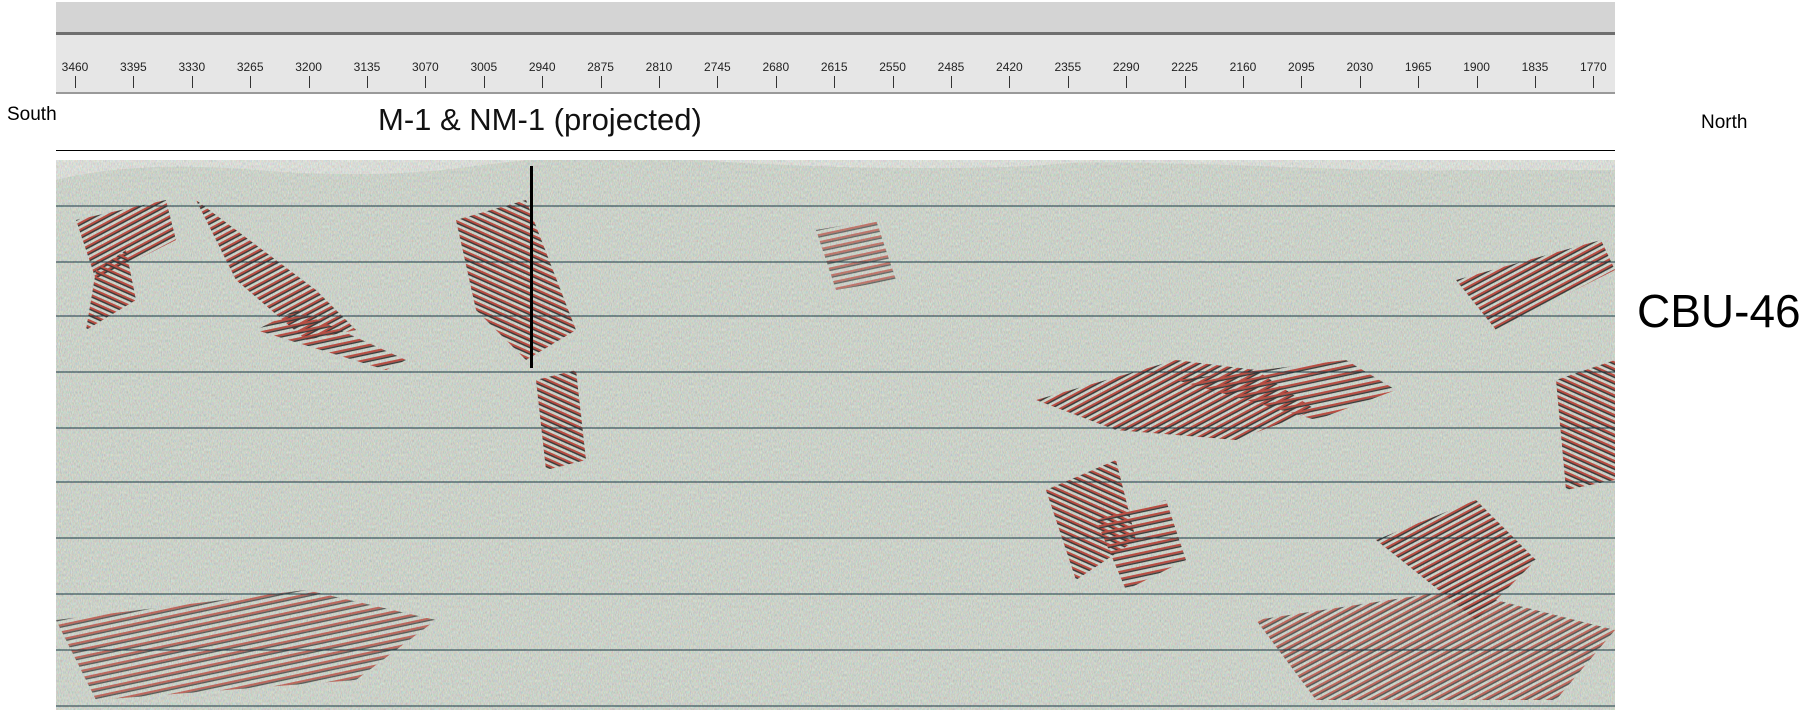 Image resolution: width=1806 pixels, height=710 pixels. Describe the element at coordinates (776, 67) in the screenshot. I see `ruler-tick-label: 2680` at that location.